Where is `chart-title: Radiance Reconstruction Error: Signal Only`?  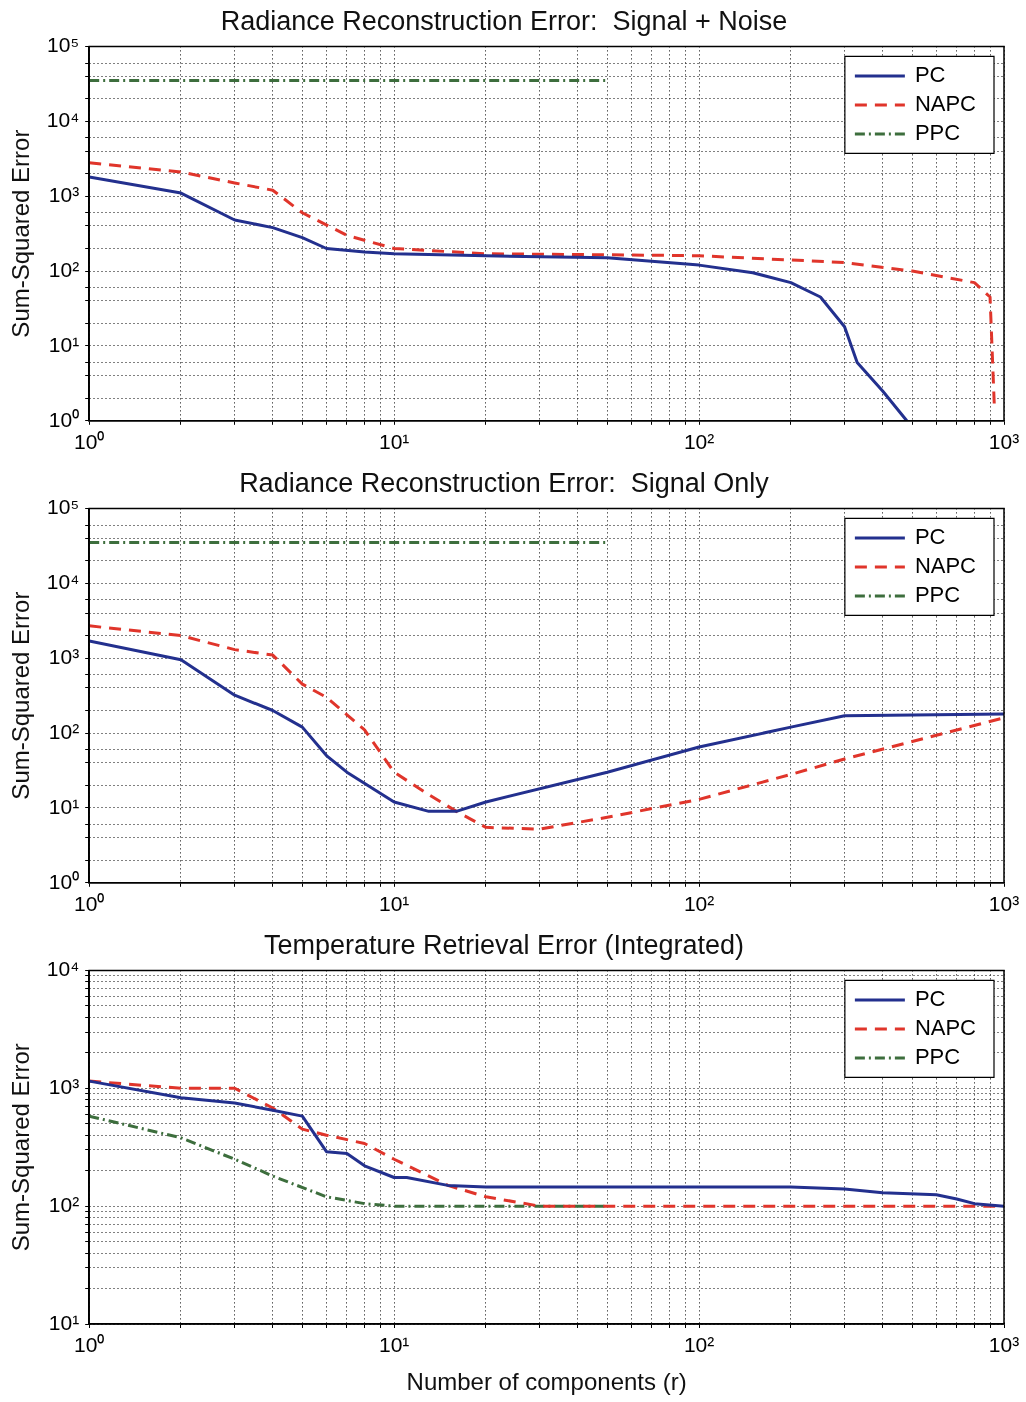 chart-title: Radiance Reconstruction Error: Signal Only is located at coordinates (504, 482).